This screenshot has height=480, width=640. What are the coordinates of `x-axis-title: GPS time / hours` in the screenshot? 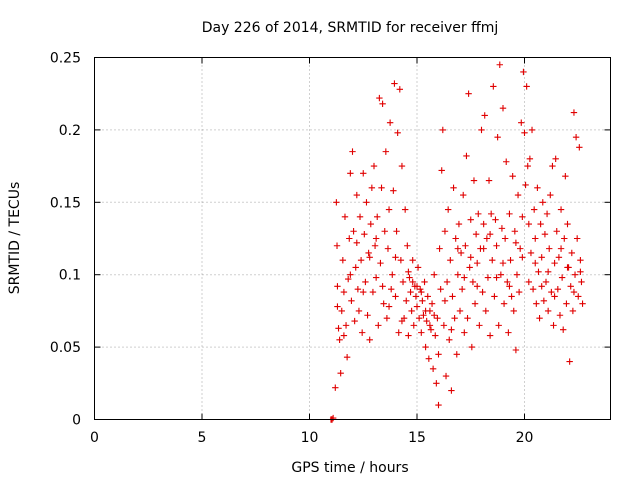 It's located at (349, 468).